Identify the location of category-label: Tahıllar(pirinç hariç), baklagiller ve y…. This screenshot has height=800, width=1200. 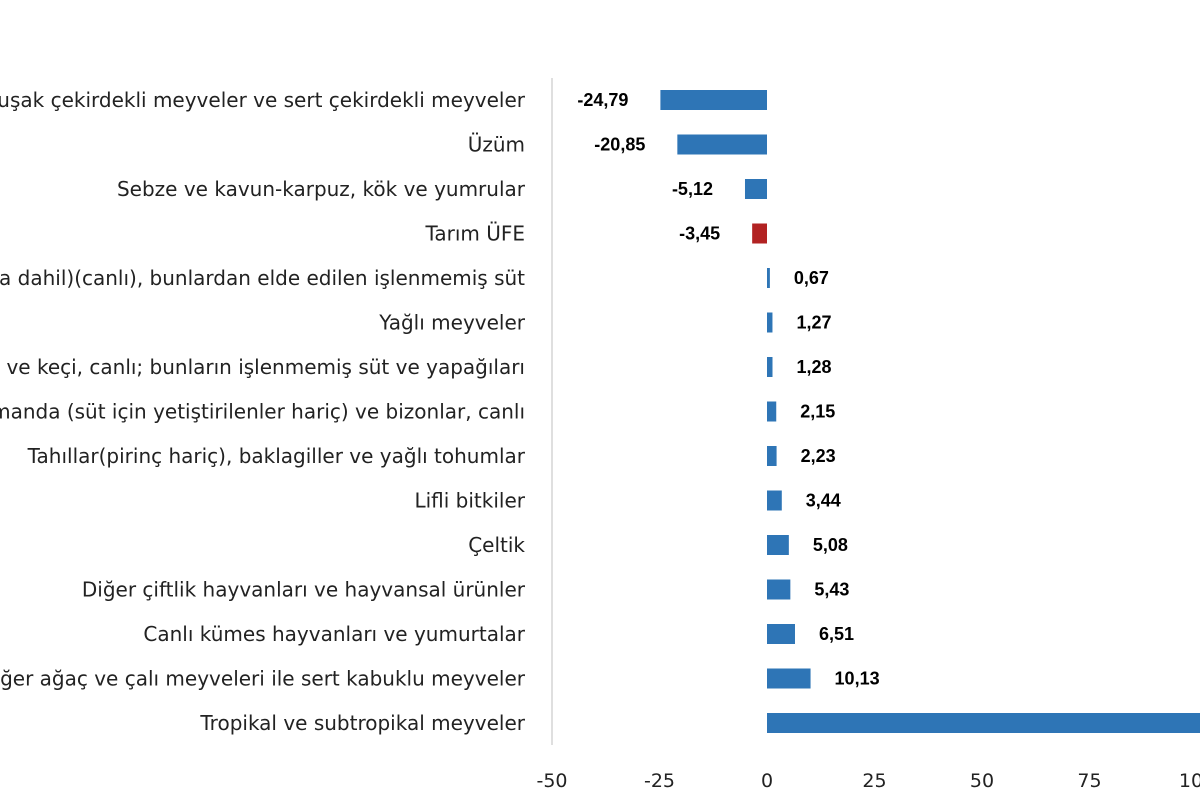
(276, 456).